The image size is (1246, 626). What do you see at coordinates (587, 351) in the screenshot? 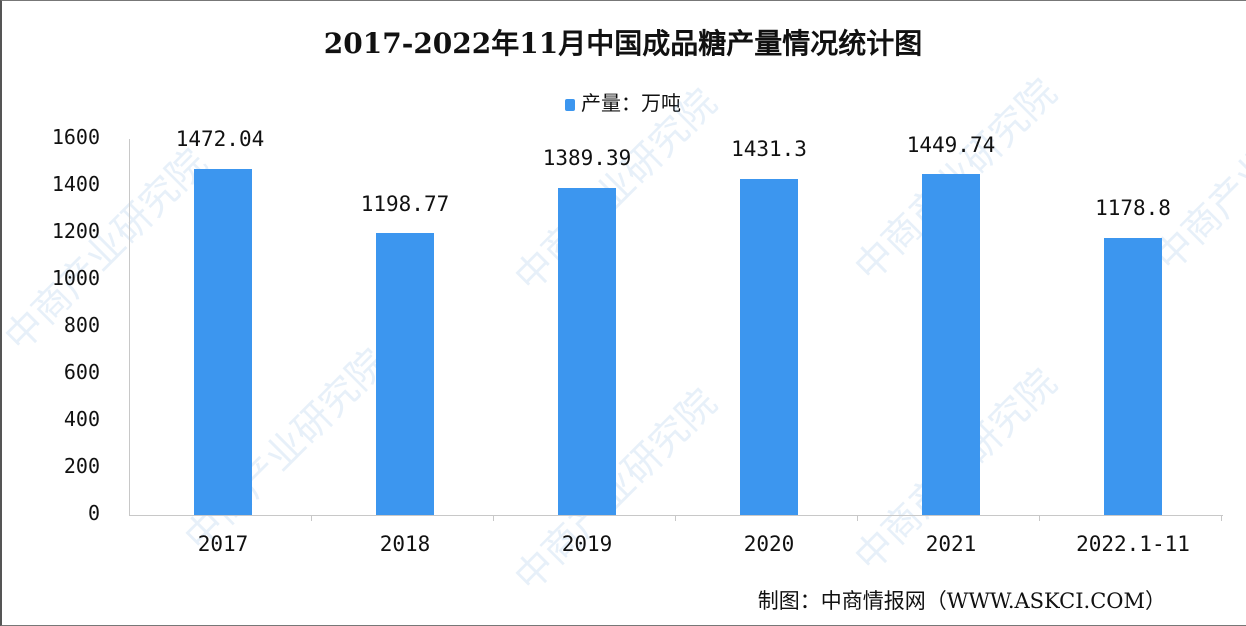
I see `bar-2019` at bounding box center [587, 351].